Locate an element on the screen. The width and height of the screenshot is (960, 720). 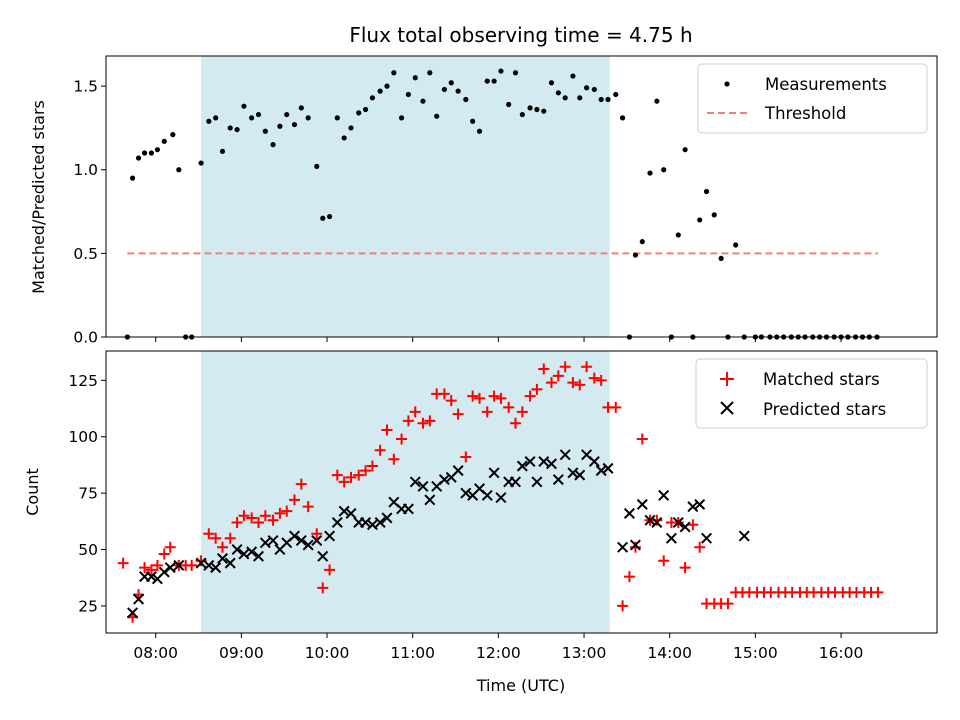
bottom-y-axis-label: Count is located at coordinates (32, 492).